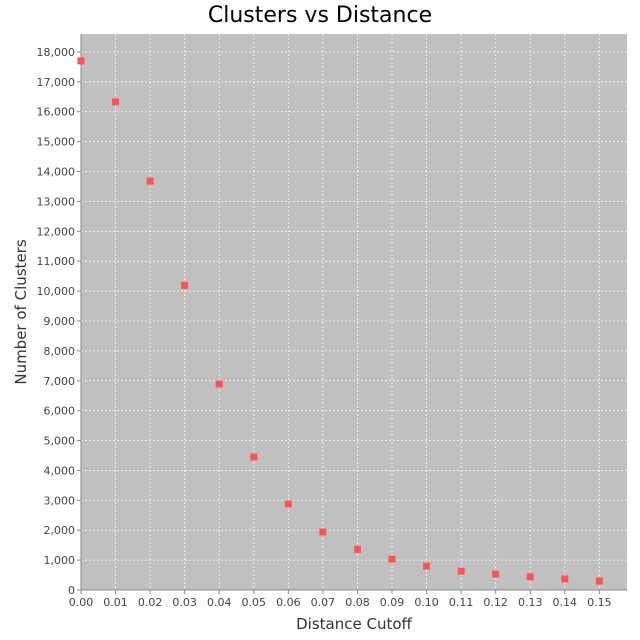 Image resolution: width=640 pixels, height=640 pixels. Describe the element at coordinates (71, 590) in the screenshot. I see `y-tick-label: 0` at that location.